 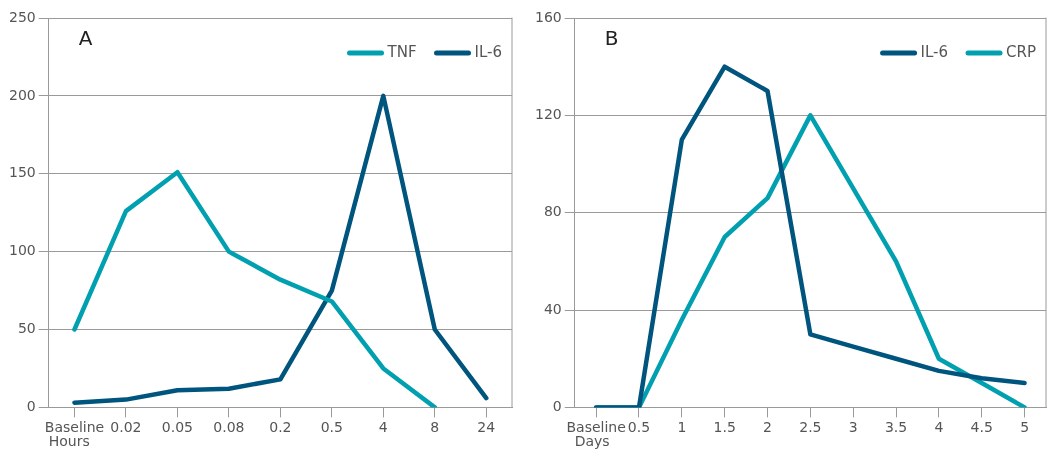 What do you see at coordinates (552, 308) in the screenshot?
I see `y-tick-label: 40` at bounding box center [552, 308].